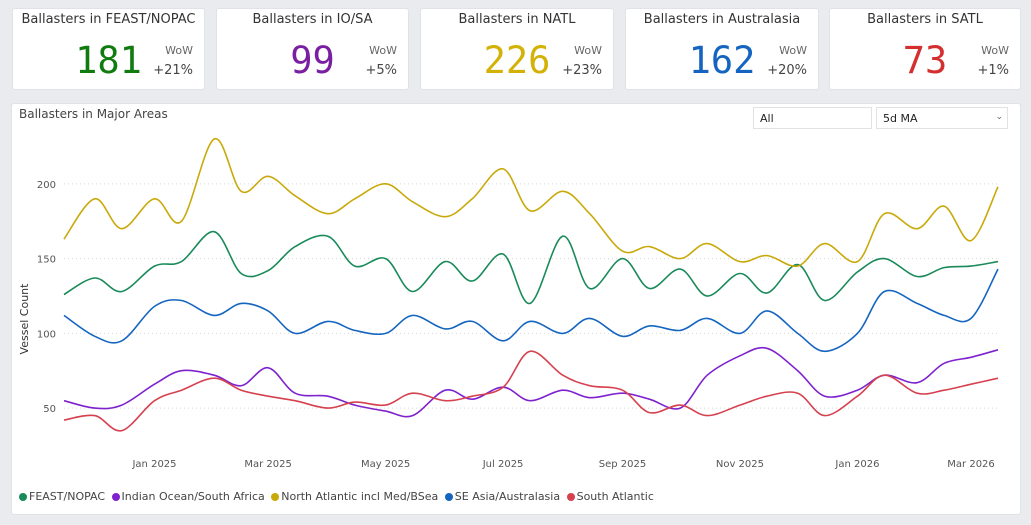 The image size is (1031, 525). Describe the element at coordinates (722, 19) in the screenshot. I see `kpi-title: Ballasters in Australasia` at that location.